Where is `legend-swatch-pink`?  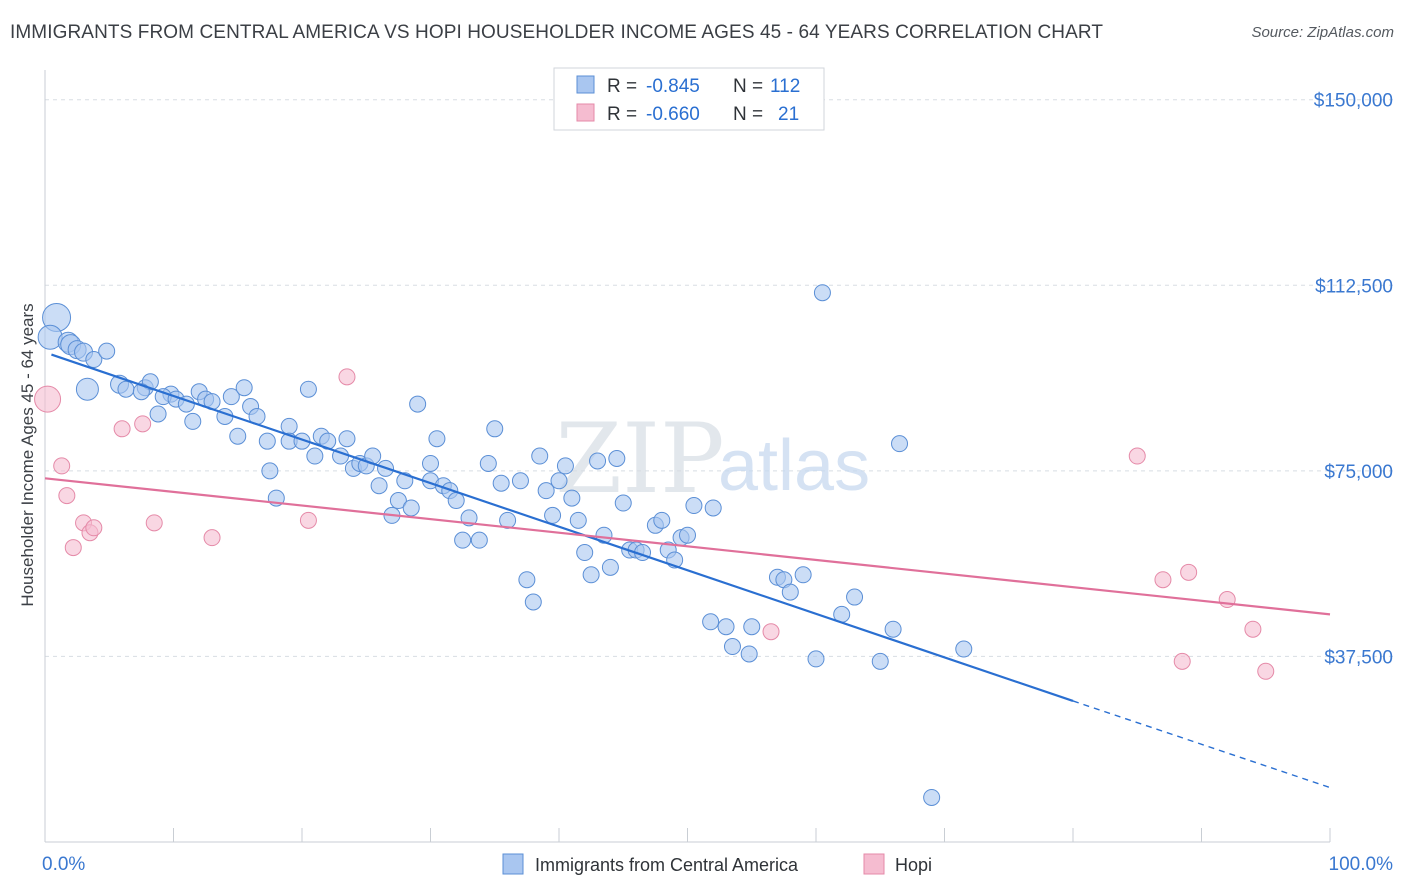
legend-swatch-pink is located at coordinates (874, 864).